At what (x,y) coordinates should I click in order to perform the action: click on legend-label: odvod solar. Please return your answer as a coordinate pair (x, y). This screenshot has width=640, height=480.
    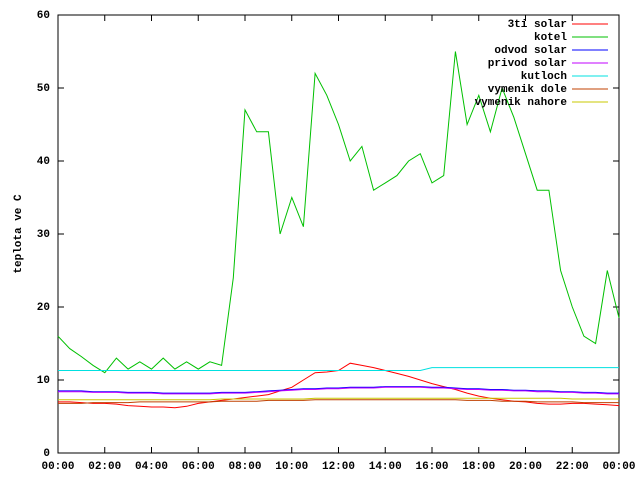
    Looking at the image, I should click on (530, 51).